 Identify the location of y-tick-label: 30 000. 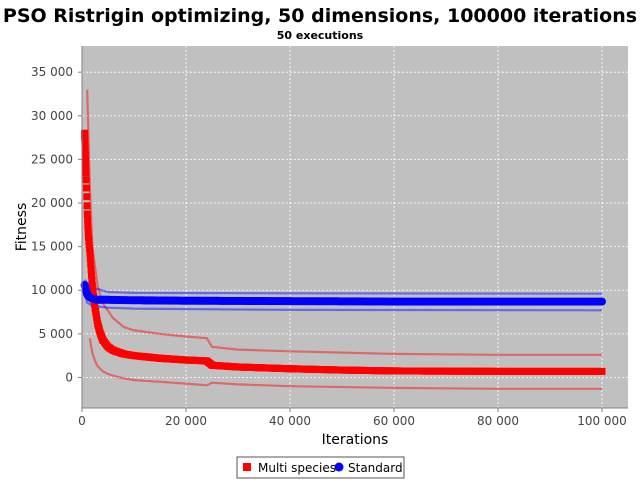
(52, 116).